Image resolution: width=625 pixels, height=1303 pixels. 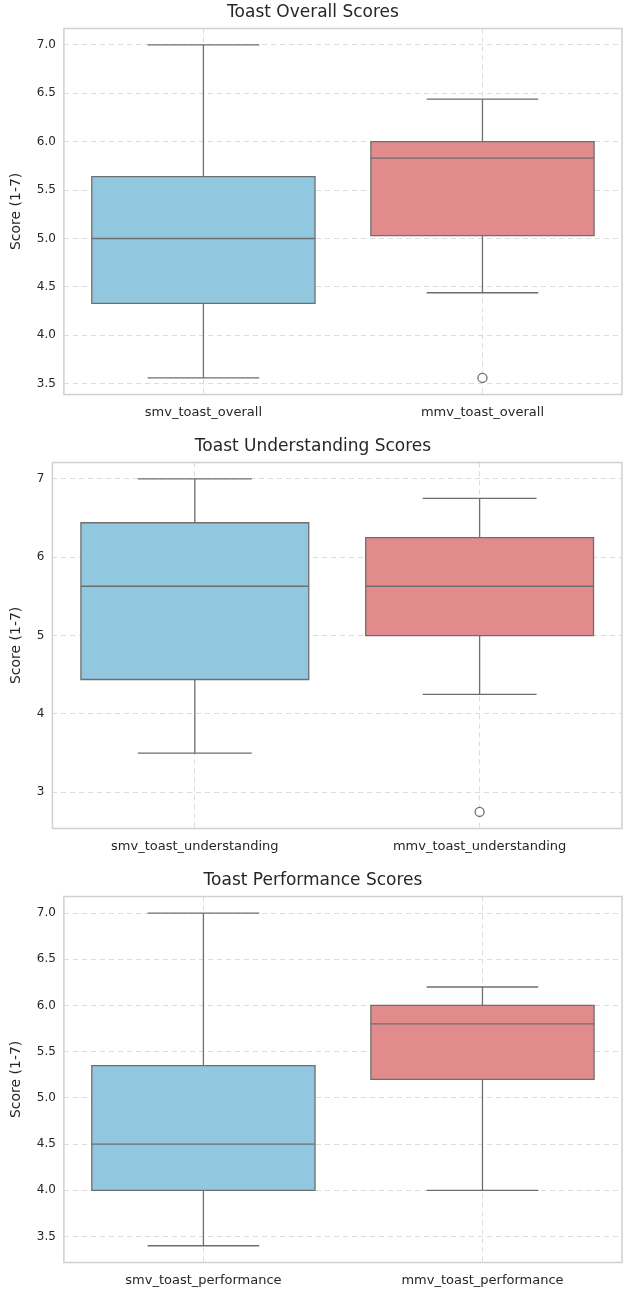 What do you see at coordinates (203, 411) in the screenshot?
I see `x-tick-label: smv_toast_overall` at bounding box center [203, 411].